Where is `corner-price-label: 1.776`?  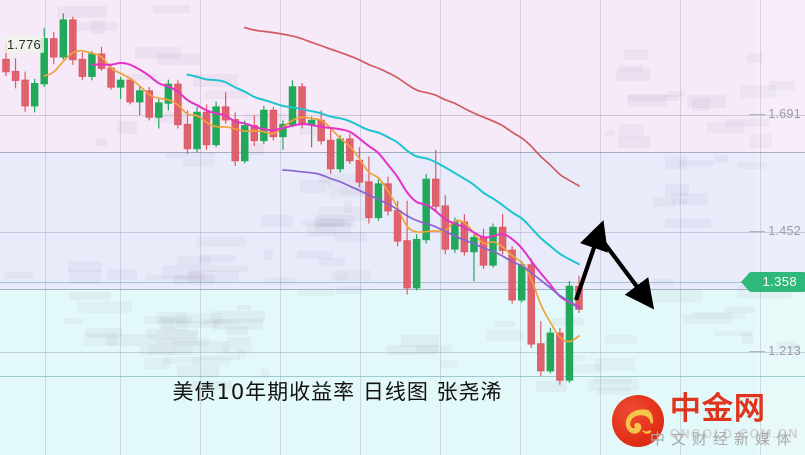
corner-price-label: 1.776 is located at coordinates (24, 44).